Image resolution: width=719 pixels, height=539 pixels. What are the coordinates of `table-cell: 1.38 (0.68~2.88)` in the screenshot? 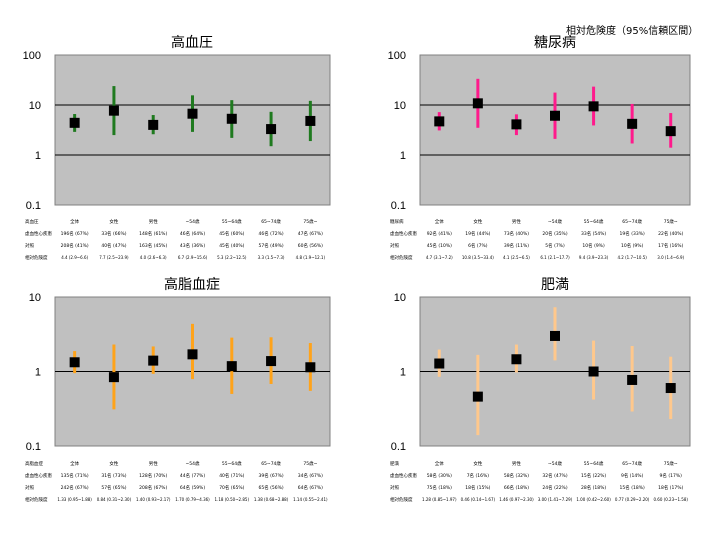 It's located at (271, 499).